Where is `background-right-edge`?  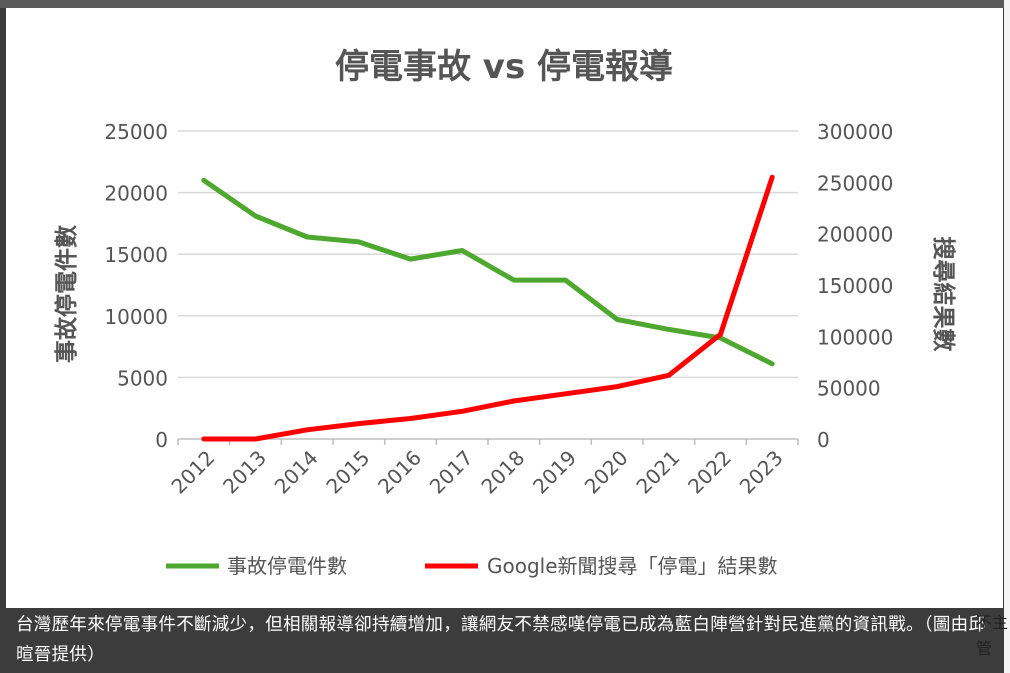 background-right-edge is located at coordinates (1007, 336).